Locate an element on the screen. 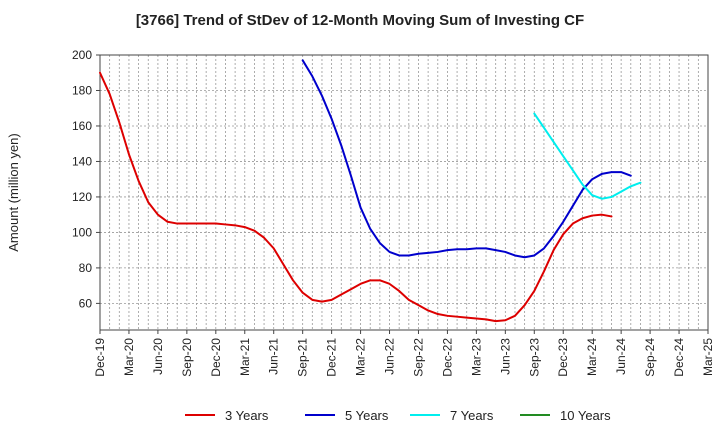  x-tick-label: Jun-22 is located at coordinates (390, 356).